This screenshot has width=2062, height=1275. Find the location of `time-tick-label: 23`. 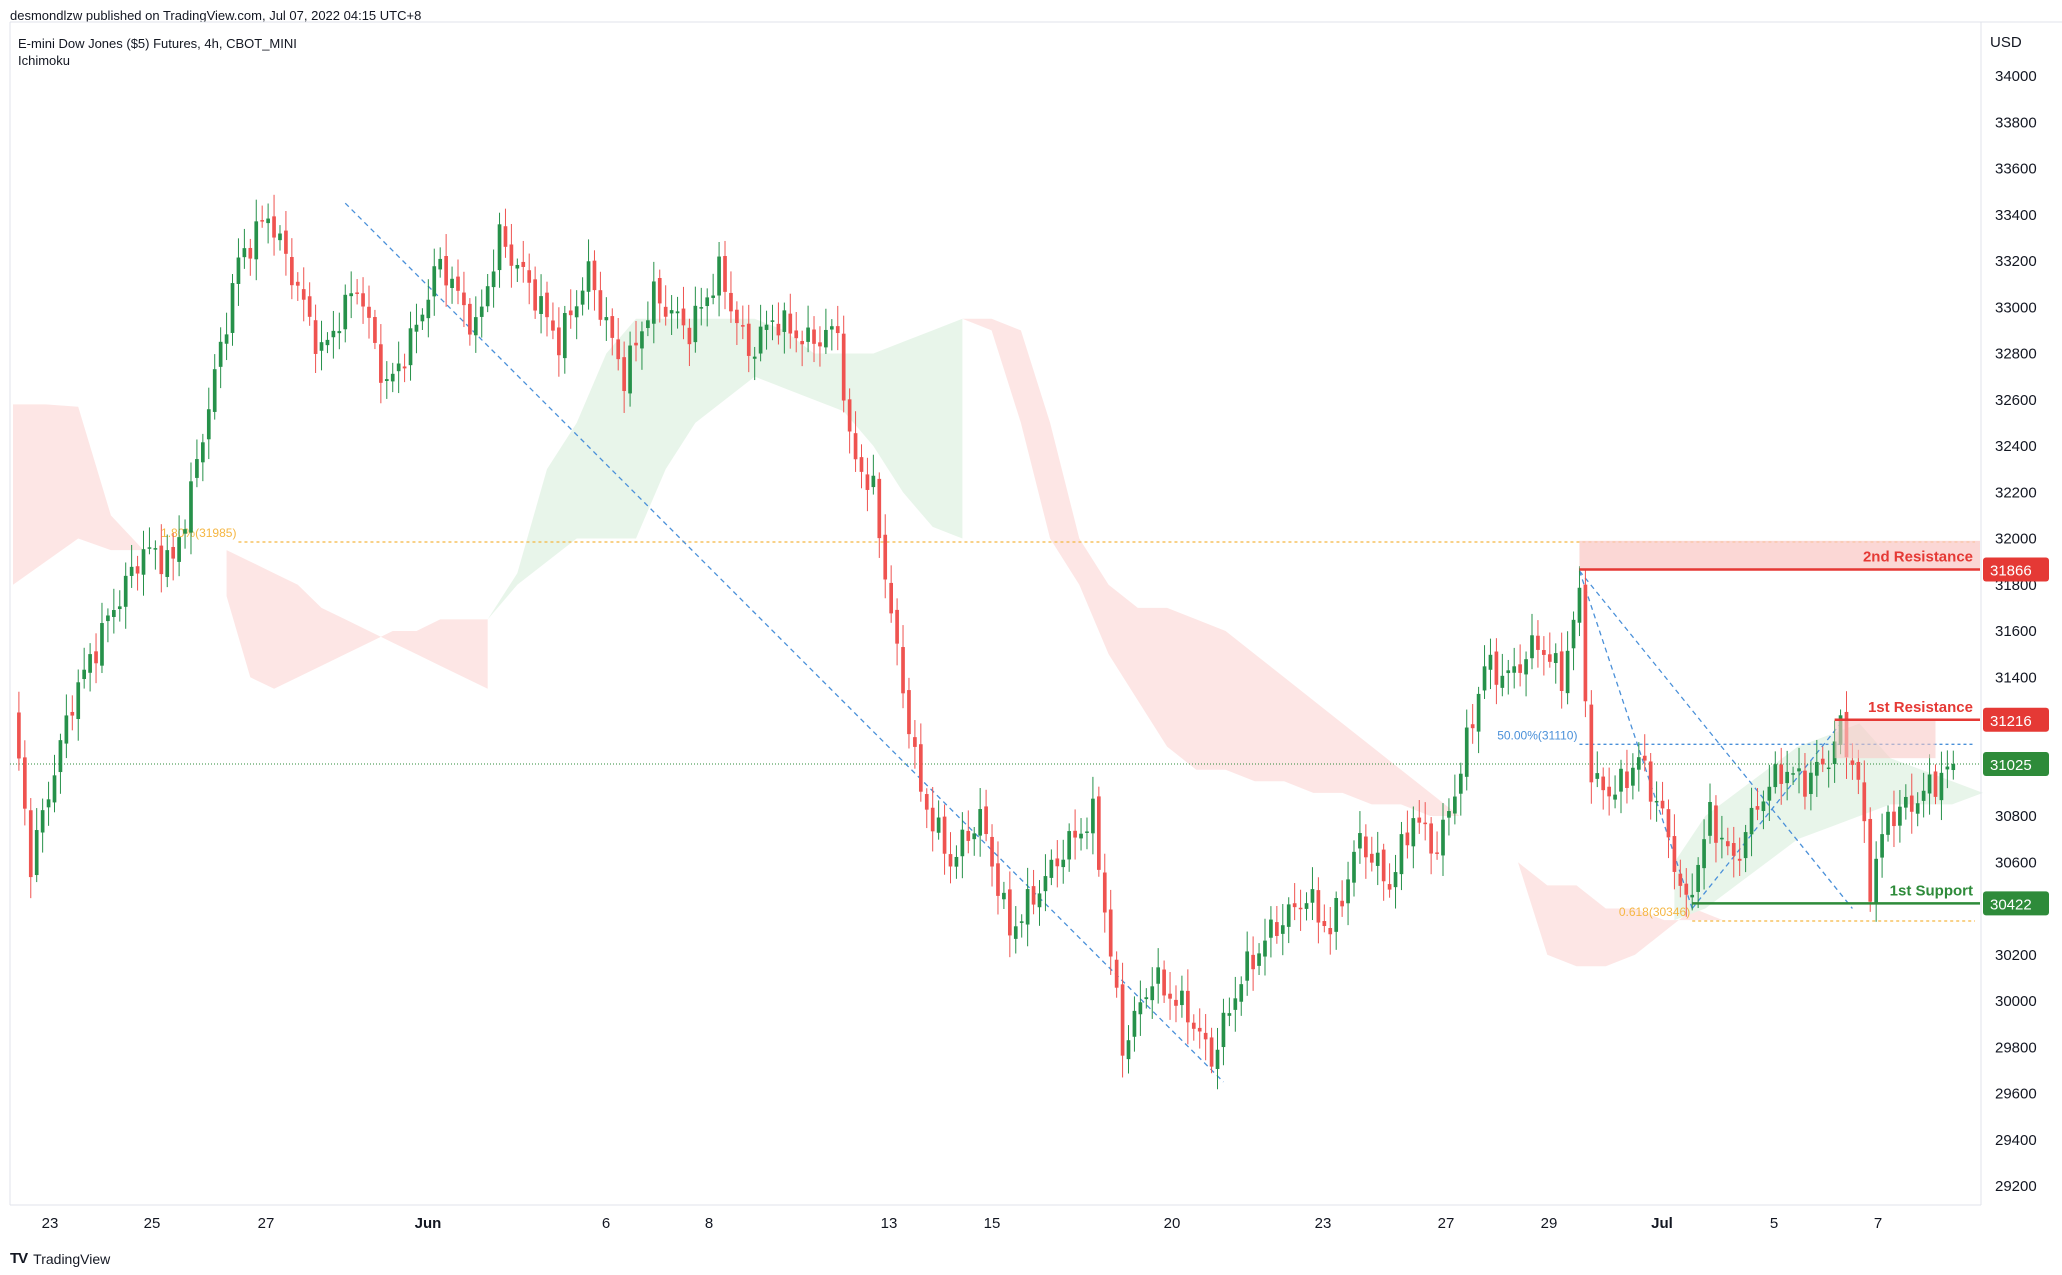

time-tick-label: 23 is located at coordinates (1323, 1223).